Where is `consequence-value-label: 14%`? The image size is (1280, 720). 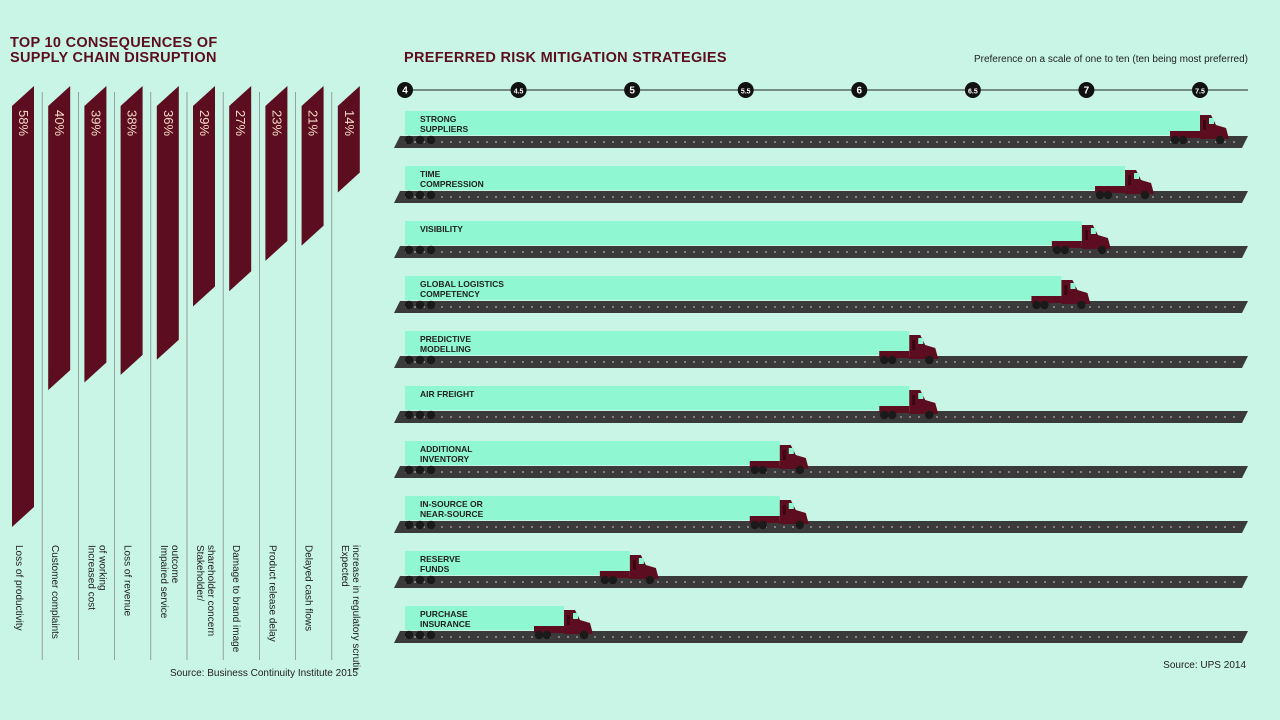
consequence-value-label: 14% is located at coordinates (349, 123).